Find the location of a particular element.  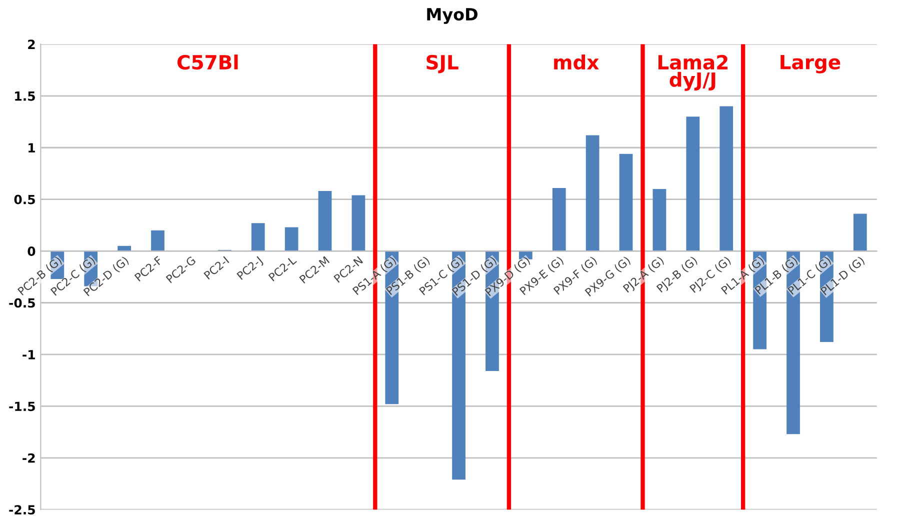

y-tick-label: -2.5 is located at coordinates (22, 510).